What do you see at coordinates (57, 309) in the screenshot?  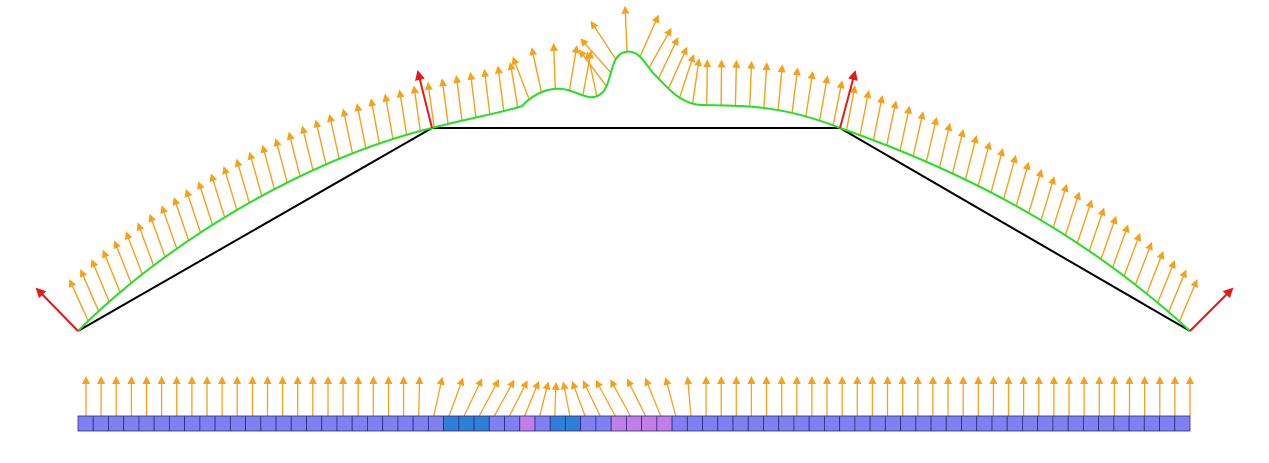 I see `vertex-normal-left` at bounding box center [57, 309].